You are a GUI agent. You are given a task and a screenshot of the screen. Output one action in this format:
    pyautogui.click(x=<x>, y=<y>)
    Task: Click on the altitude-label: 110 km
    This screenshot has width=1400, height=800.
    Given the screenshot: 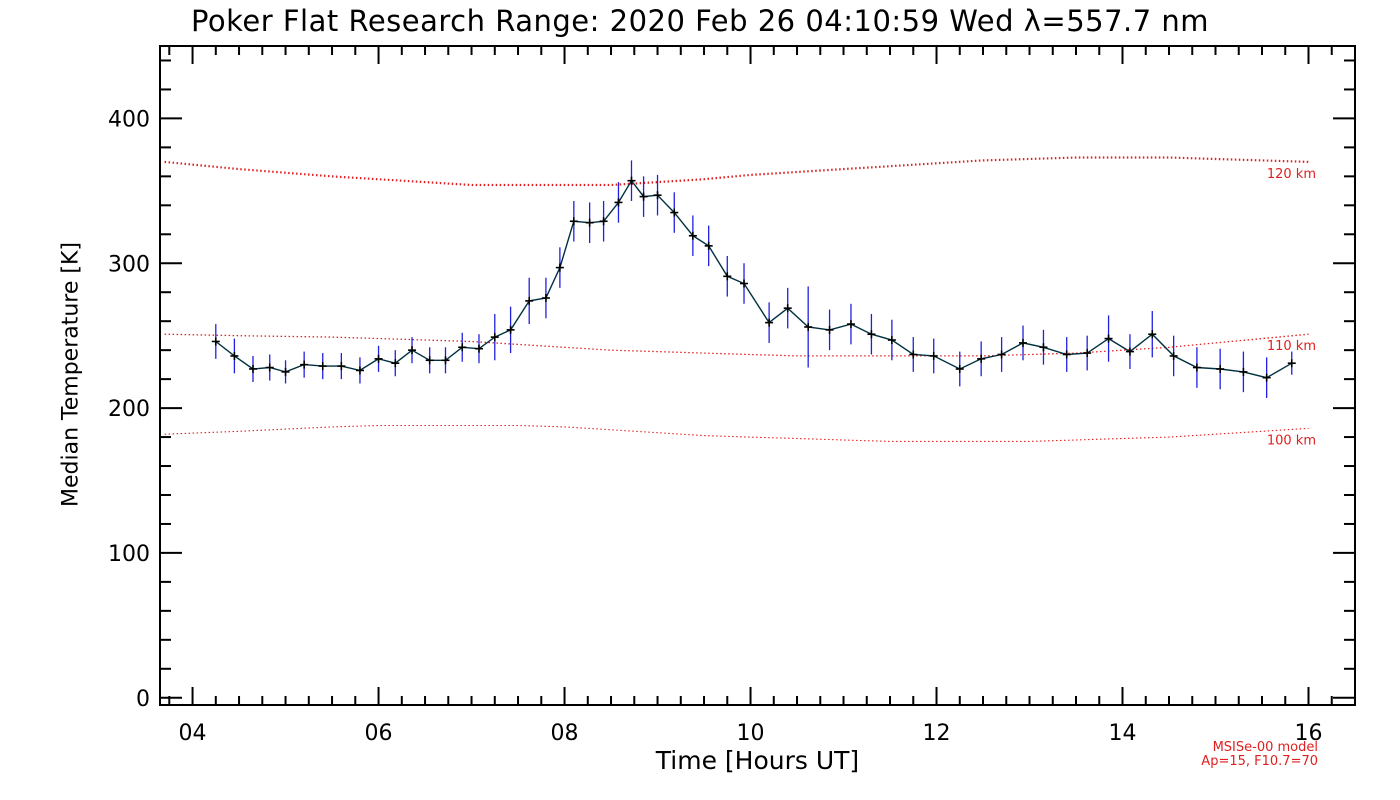 What is the action you would take?
    pyautogui.click(x=1291, y=346)
    